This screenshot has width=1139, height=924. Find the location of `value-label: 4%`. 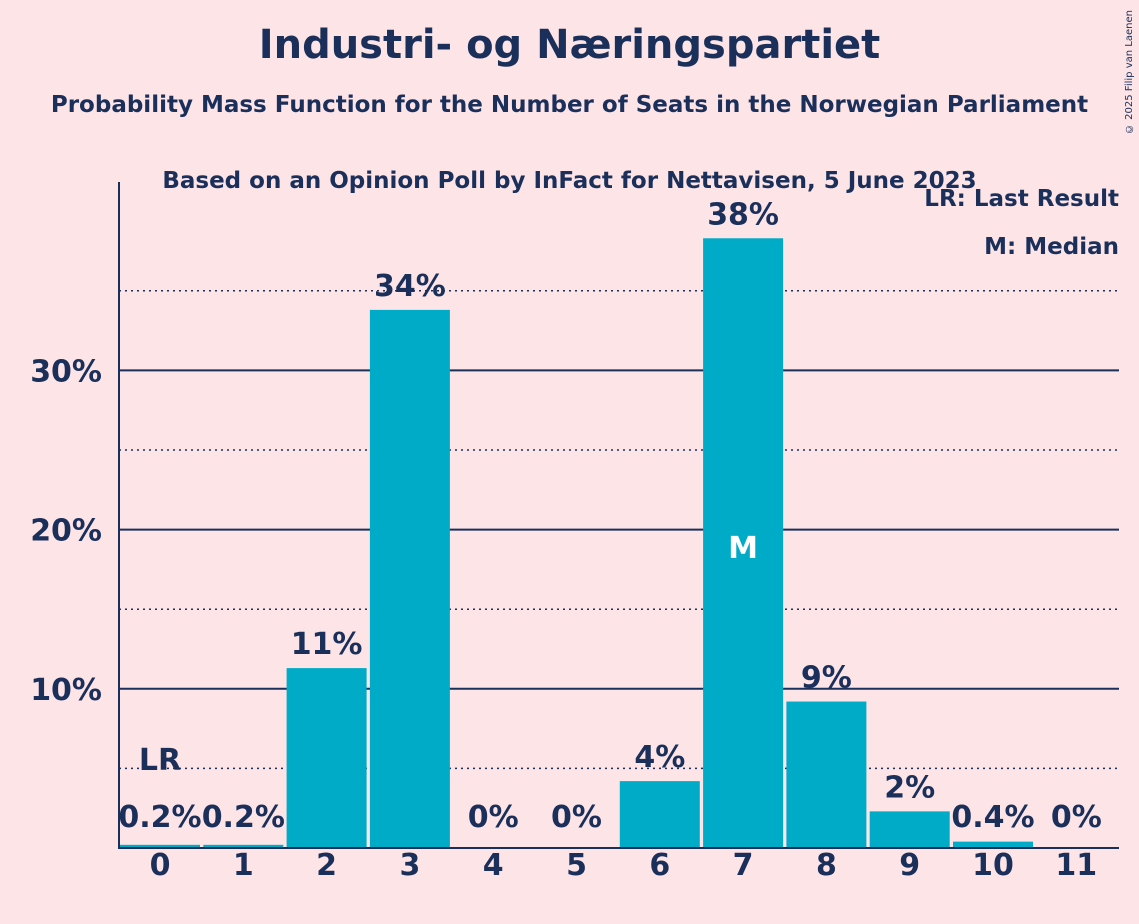

value-label: 4% is located at coordinates (659, 757).